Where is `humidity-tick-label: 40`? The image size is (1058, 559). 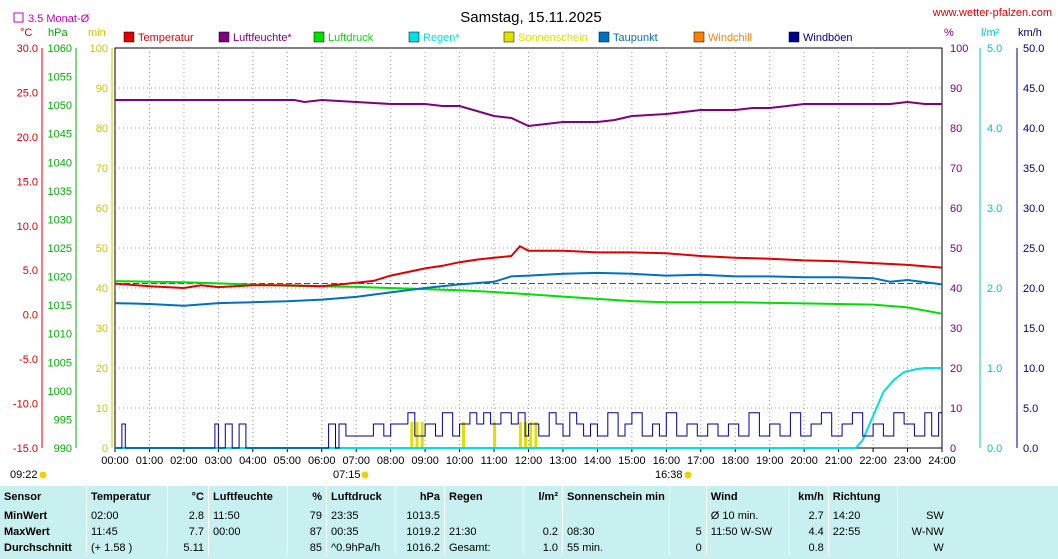
humidity-tick-label: 40 is located at coordinates (956, 289).